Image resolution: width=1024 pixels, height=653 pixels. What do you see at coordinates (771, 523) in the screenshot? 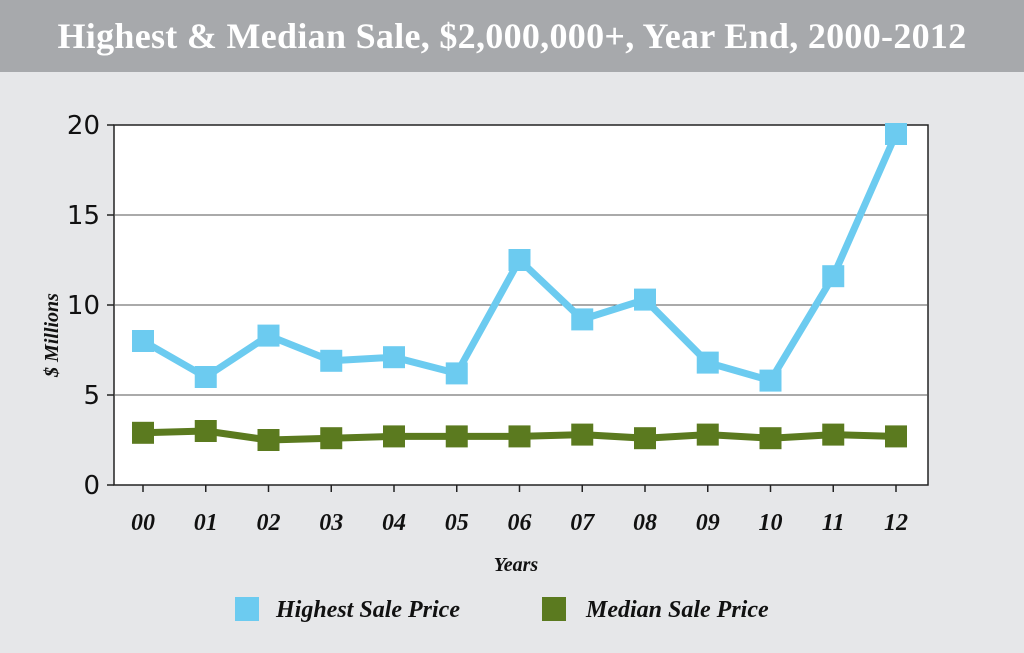
I see `x-tick-label: 10` at bounding box center [771, 523].